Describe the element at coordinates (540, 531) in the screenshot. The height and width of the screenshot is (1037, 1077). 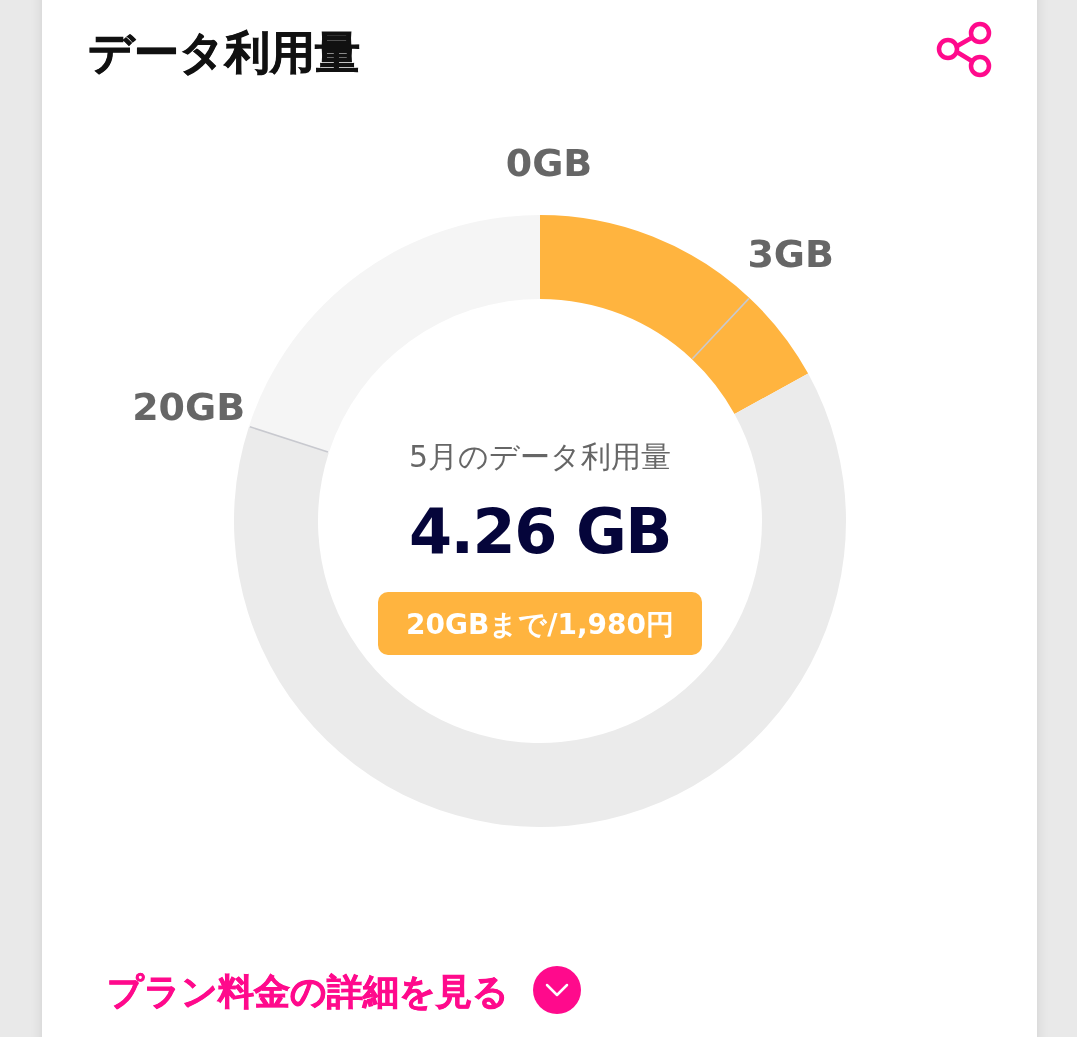
I see `text: 4.26 GB` at that location.